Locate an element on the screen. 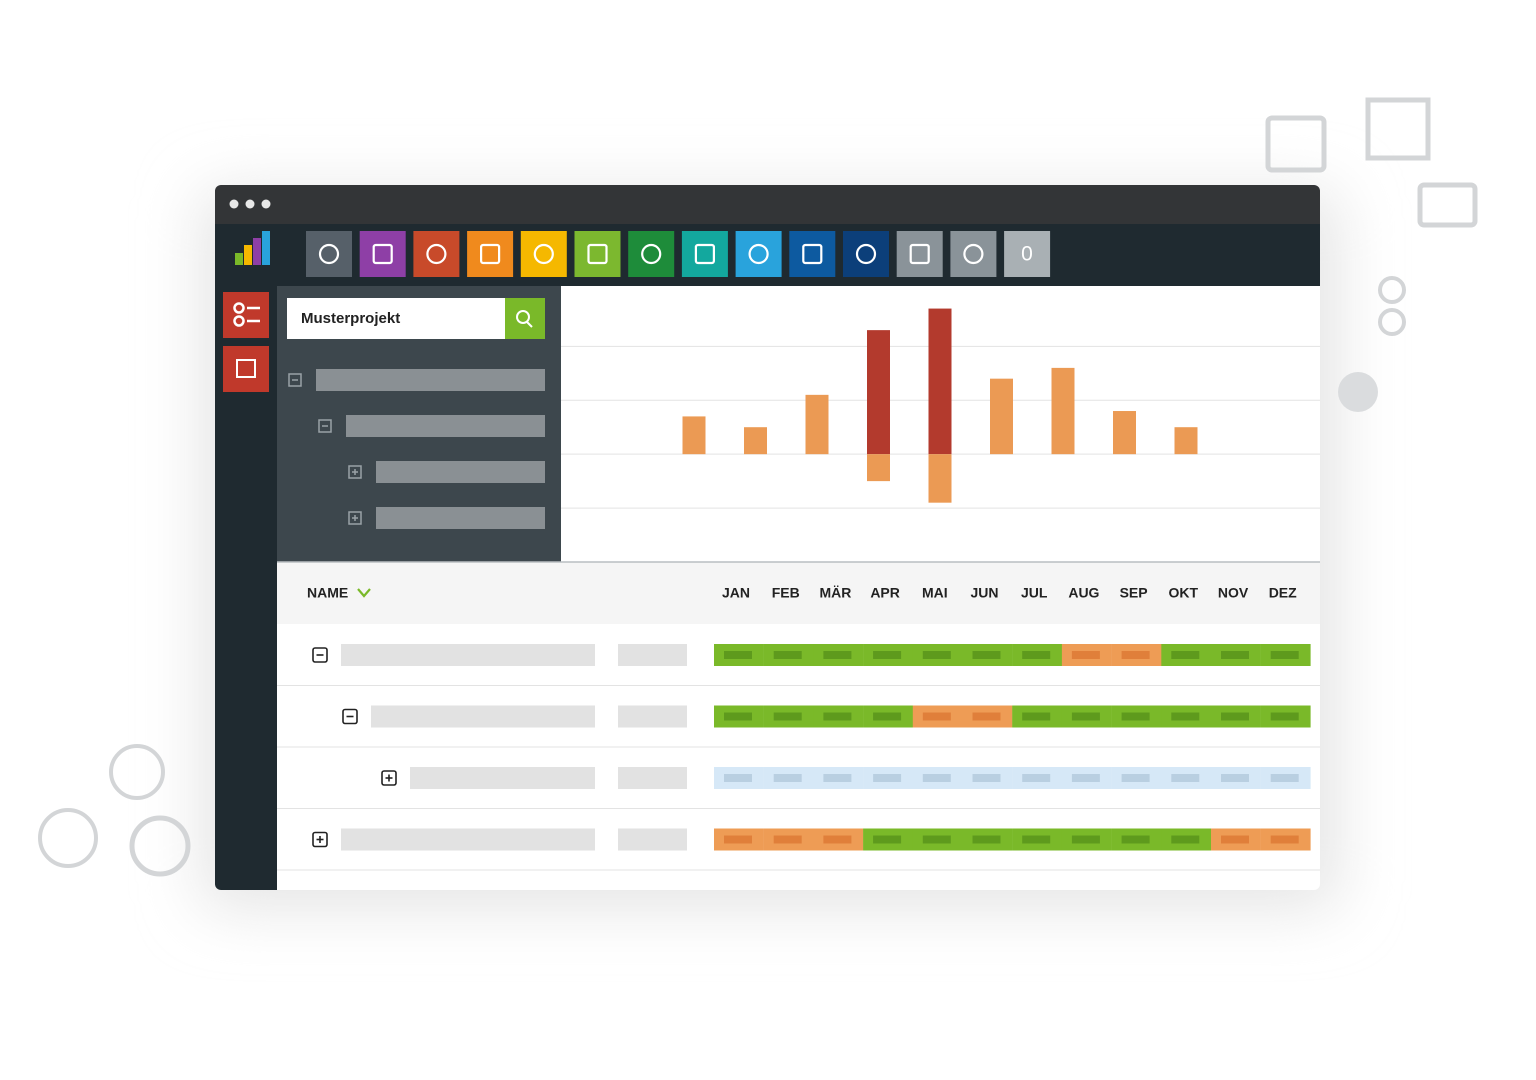  month-label: AUG is located at coordinates (1083, 593).